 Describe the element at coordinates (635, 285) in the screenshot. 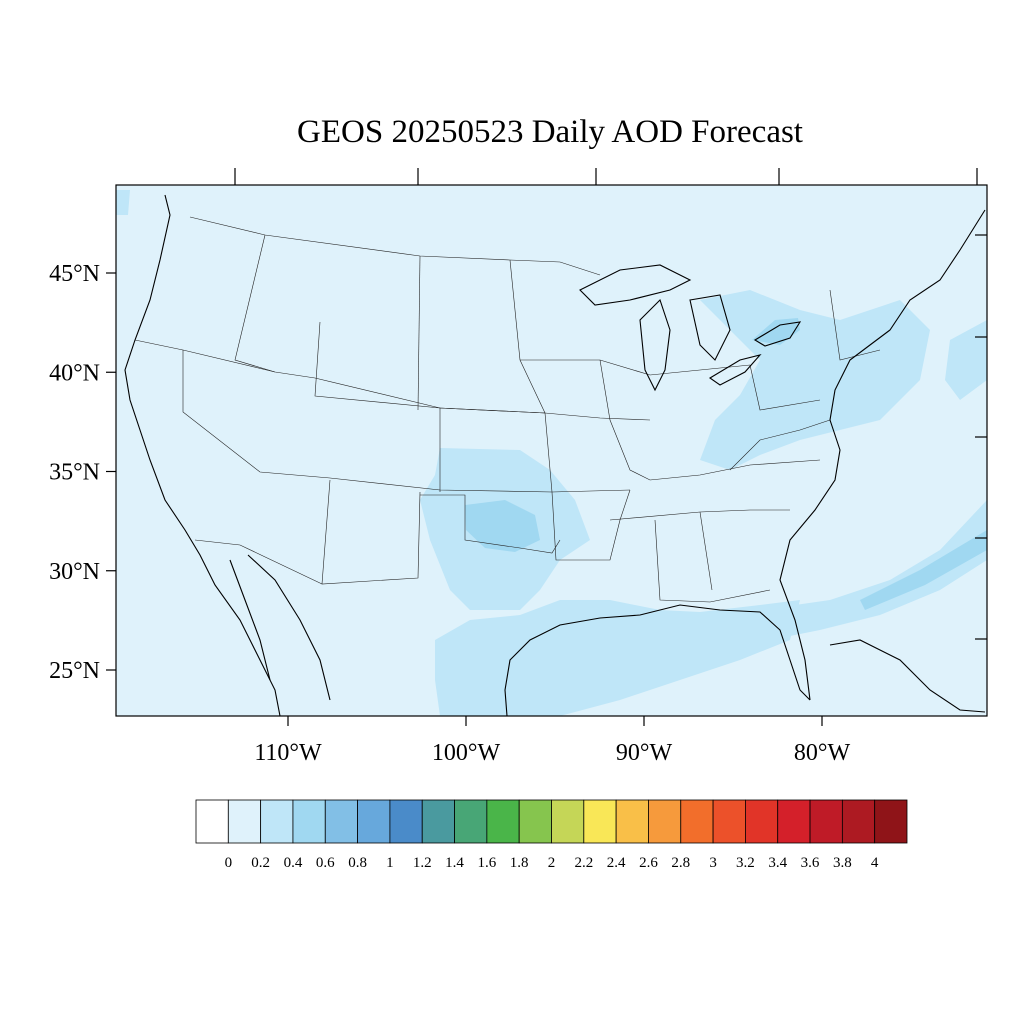

I see `lake-superior` at that location.